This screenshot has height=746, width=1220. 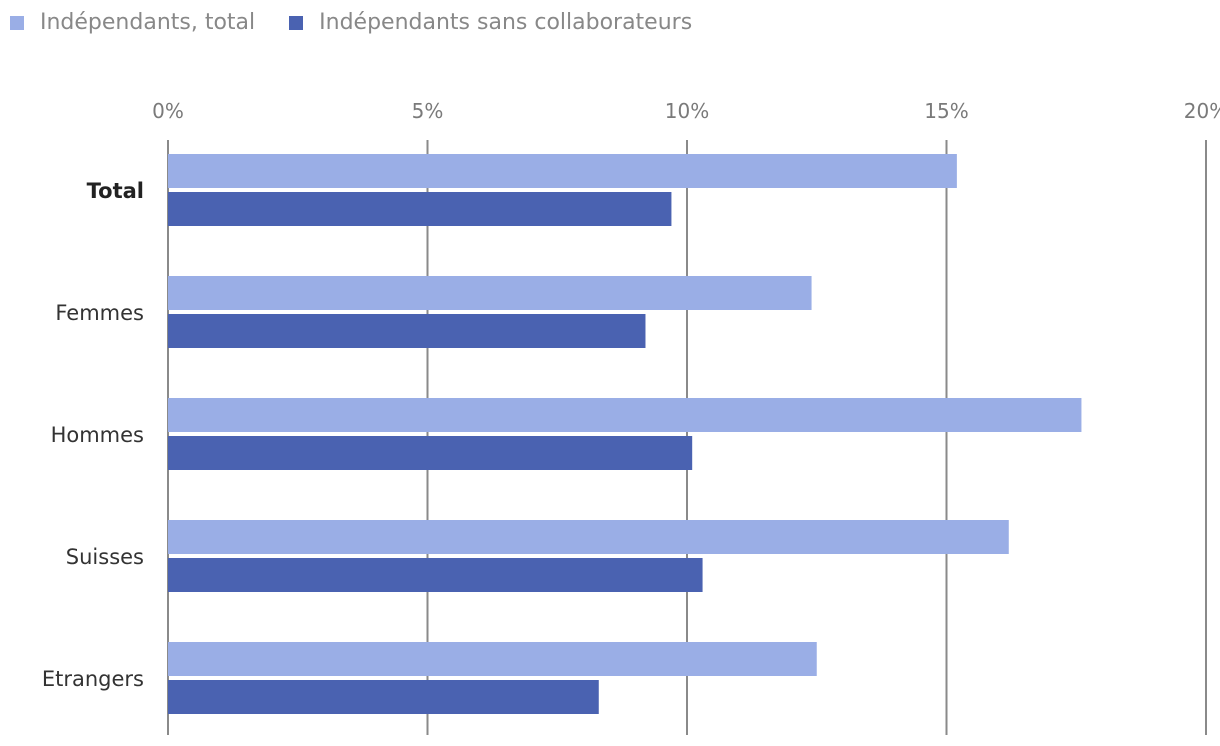 I want to click on legend-item-total: Indépendants, total, so click(x=132, y=22).